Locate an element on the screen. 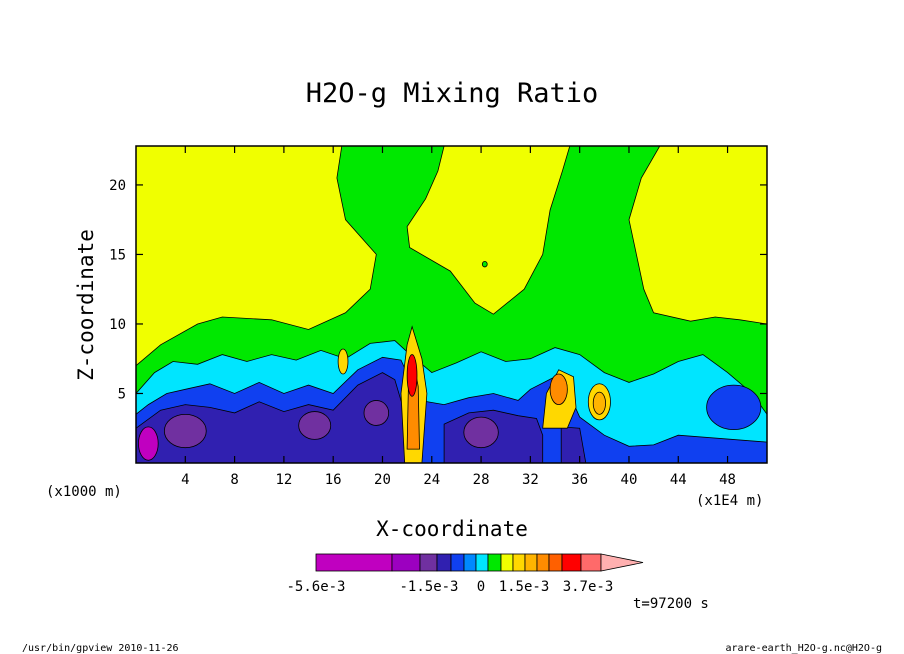 The width and height of the screenshot is (904, 654). footer-right: arare-earth_H2O-g.nc@H2O-g is located at coordinates (803, 648).